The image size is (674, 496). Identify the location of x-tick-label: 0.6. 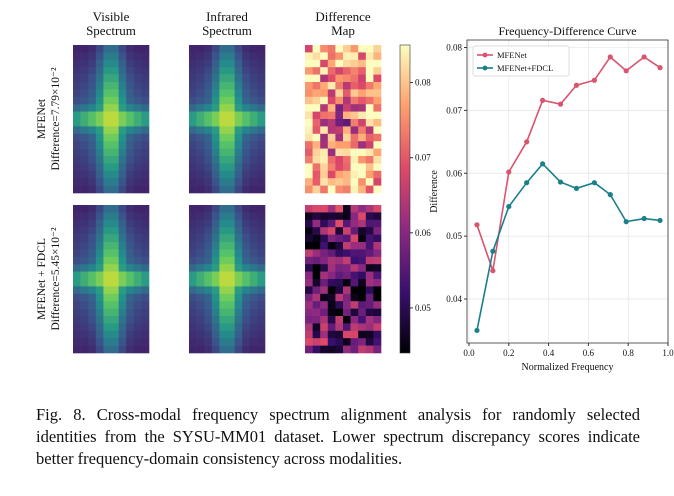
(589, 353).